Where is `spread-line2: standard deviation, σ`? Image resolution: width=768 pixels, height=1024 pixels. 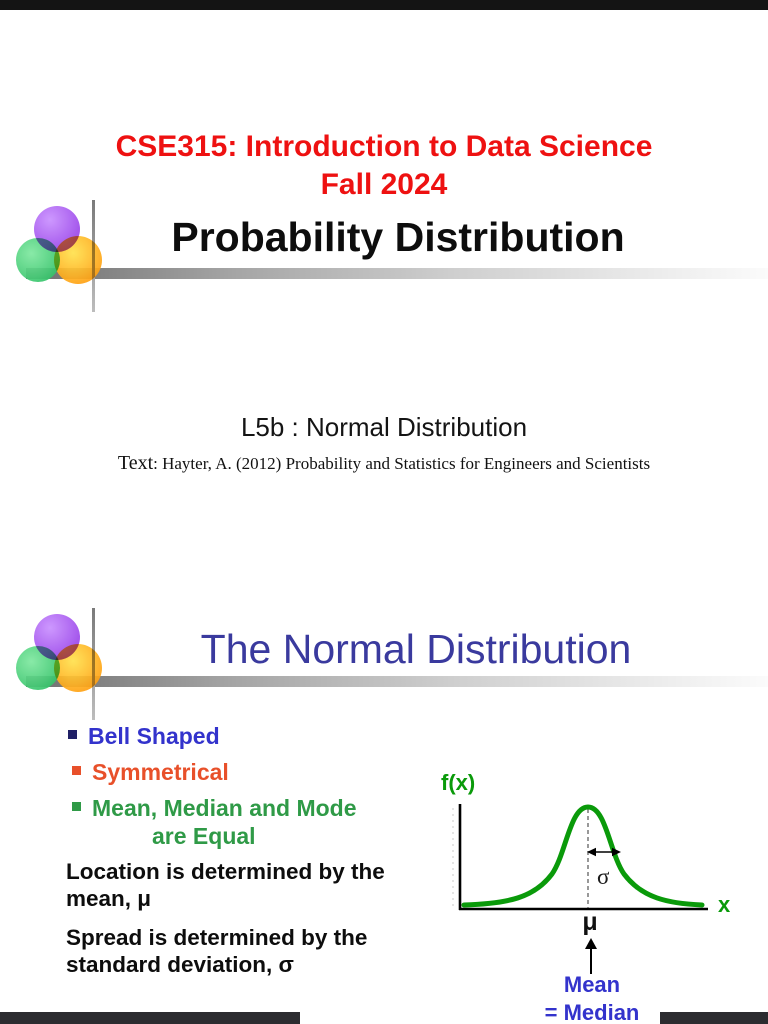
spread-line2: standard deviation, σ is located at coordinates (180, 964).